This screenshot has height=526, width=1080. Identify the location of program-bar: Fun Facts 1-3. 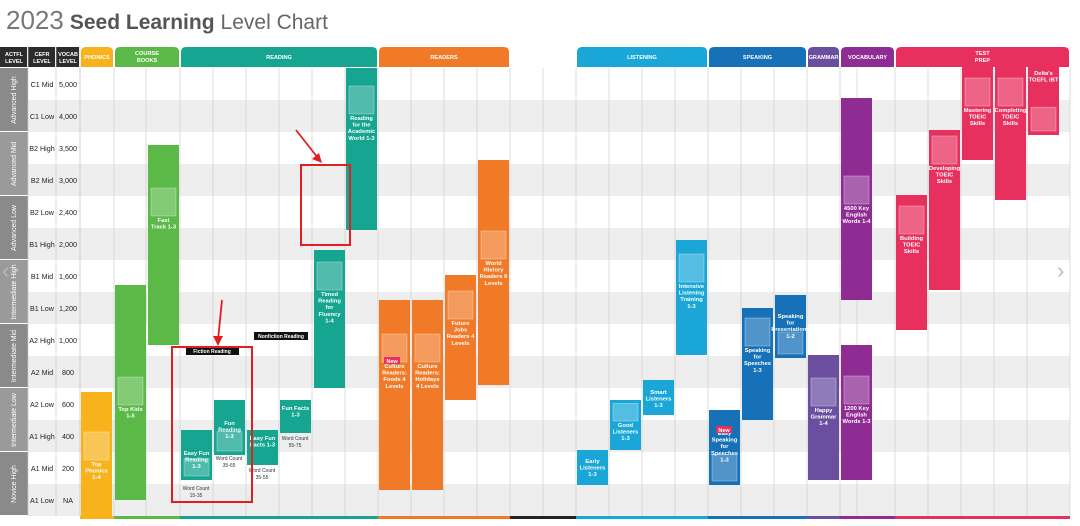
(295, 416).